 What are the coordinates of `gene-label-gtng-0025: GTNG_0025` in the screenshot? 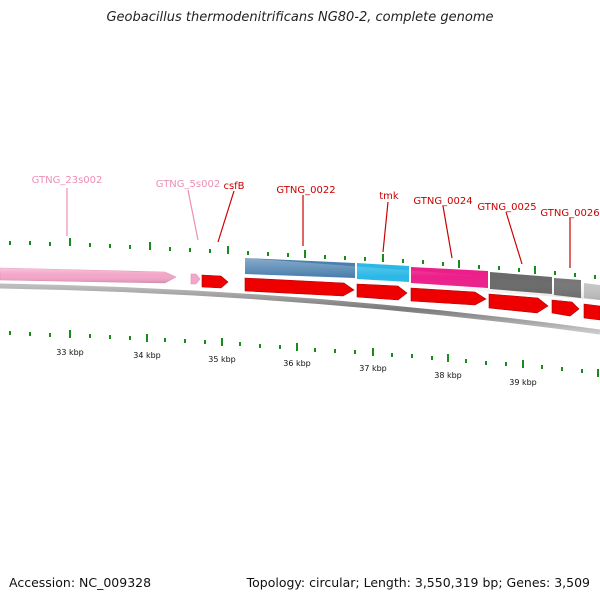 It's located at (506, 207).